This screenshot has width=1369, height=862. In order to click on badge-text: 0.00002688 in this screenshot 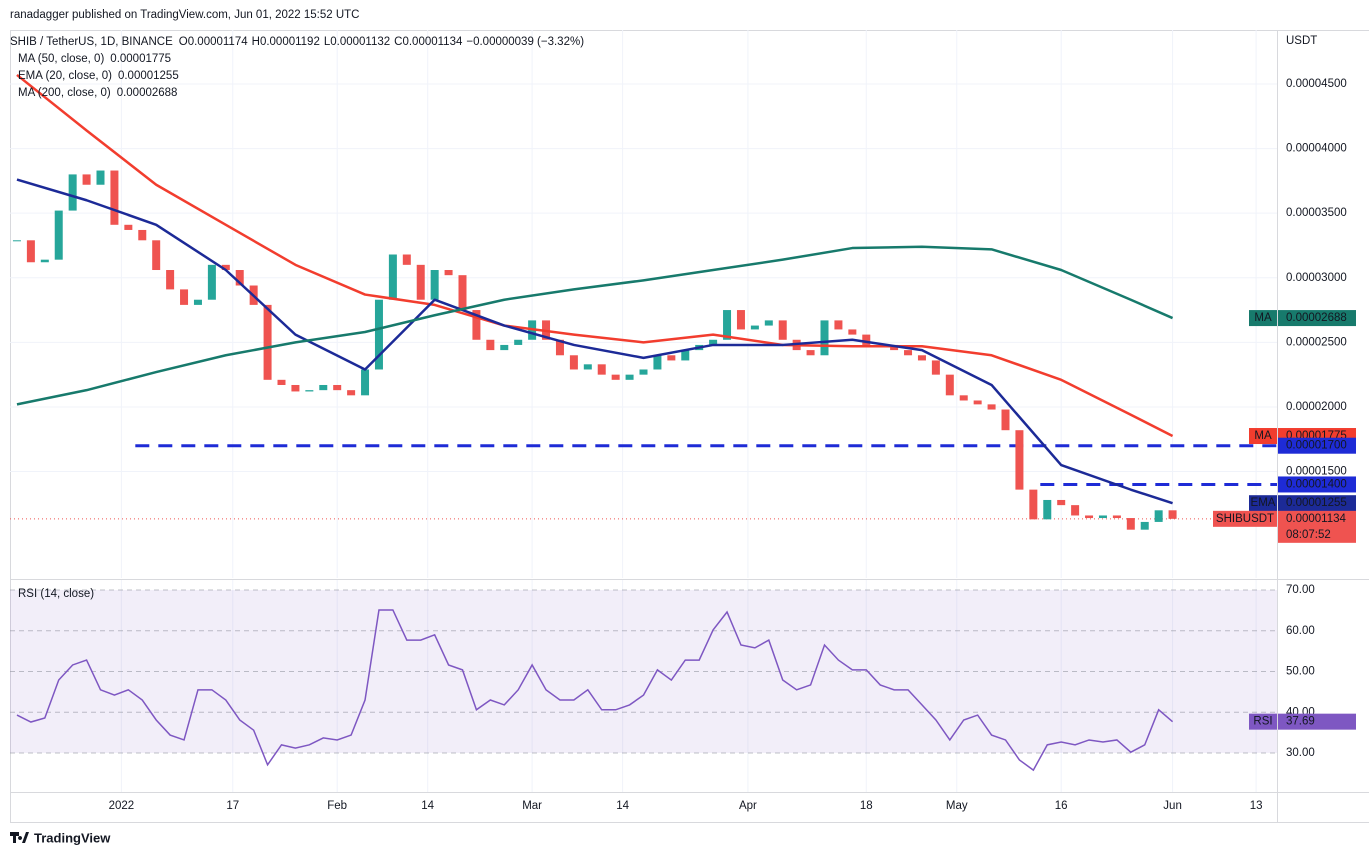, I will do `click(1316, 318)`.